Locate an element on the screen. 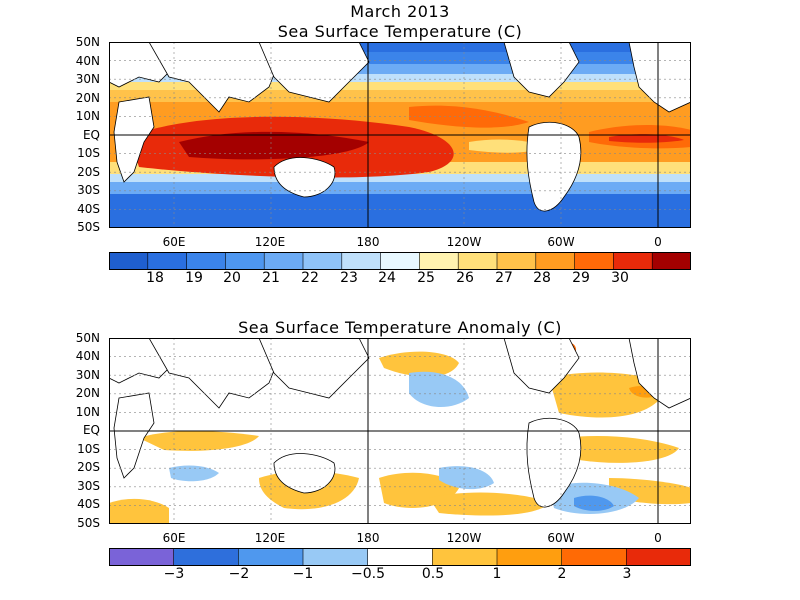  sst-colorbar-label: 19 is located at coordinates (194, 278).